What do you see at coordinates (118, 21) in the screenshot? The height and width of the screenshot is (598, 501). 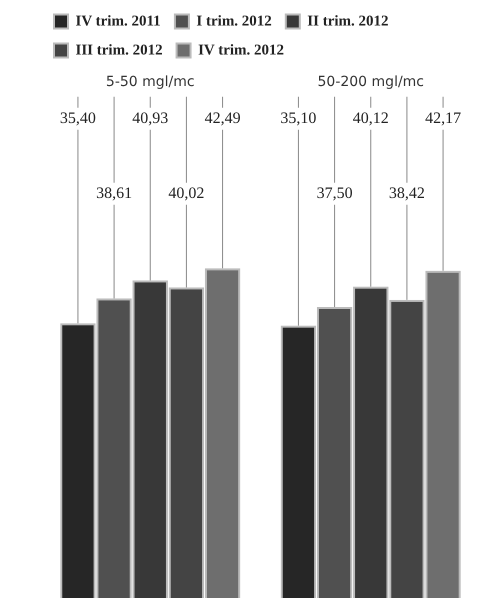 I see `legend-label: IV trim. 2011` at bounding box center [118, 21].